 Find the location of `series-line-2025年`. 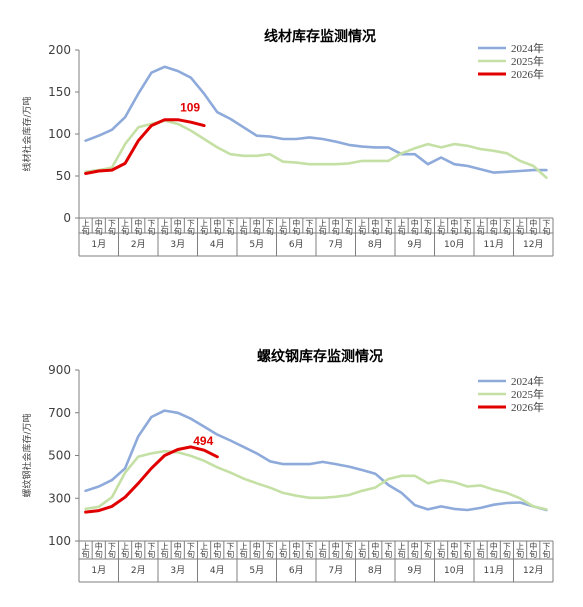

series-line-2025年 is located at coordinates (316, 480).